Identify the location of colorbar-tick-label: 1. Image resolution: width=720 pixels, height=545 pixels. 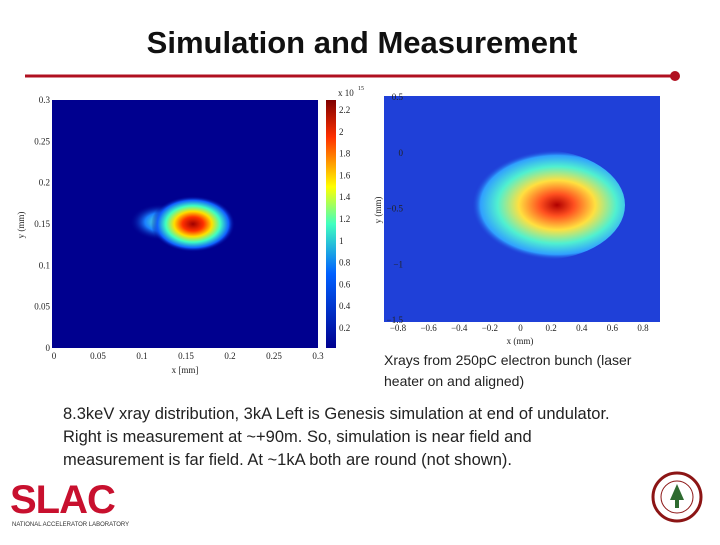
(341, 241).